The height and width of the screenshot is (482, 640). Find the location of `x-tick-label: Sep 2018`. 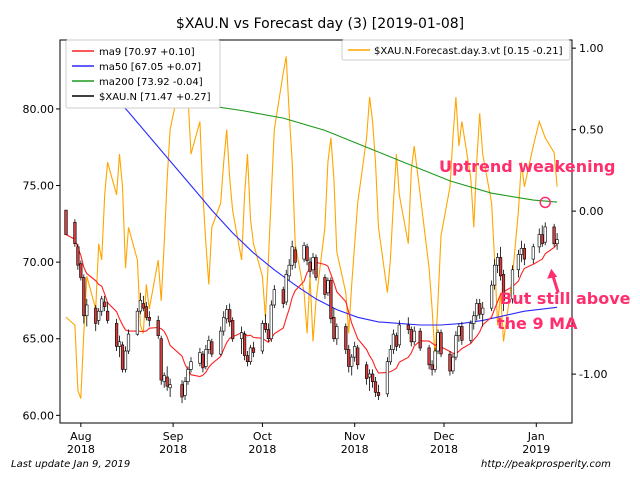

x-tick-label: Sep 2018 is located at coordinates (173, 443).